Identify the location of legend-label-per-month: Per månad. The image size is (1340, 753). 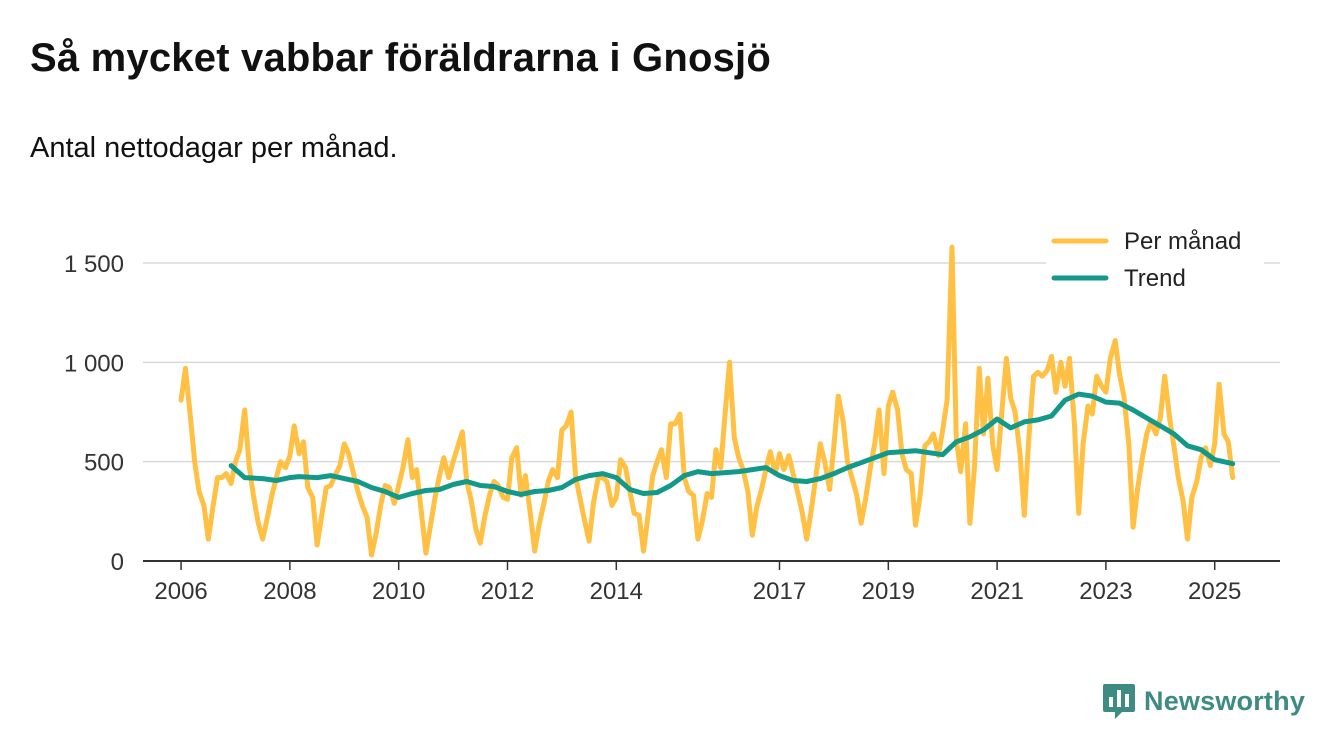
(1182, 241).